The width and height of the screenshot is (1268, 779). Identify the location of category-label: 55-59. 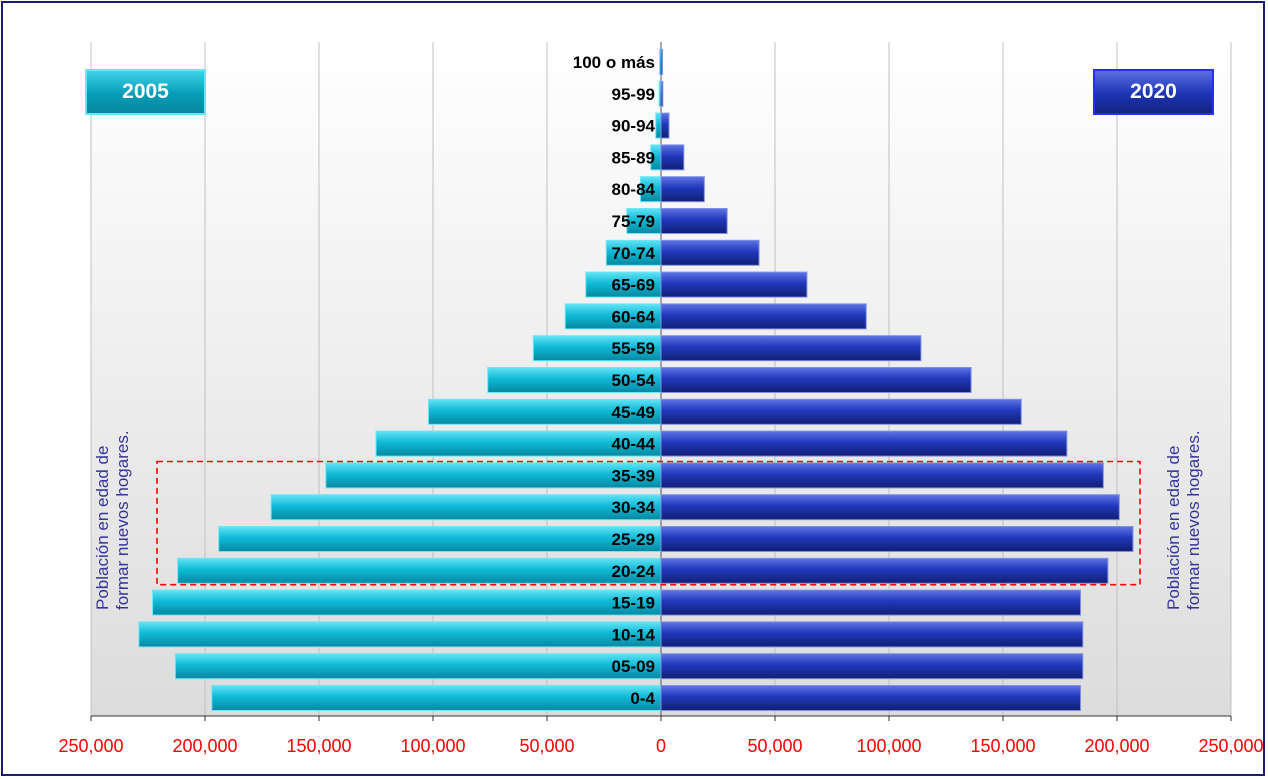
(633, 348).